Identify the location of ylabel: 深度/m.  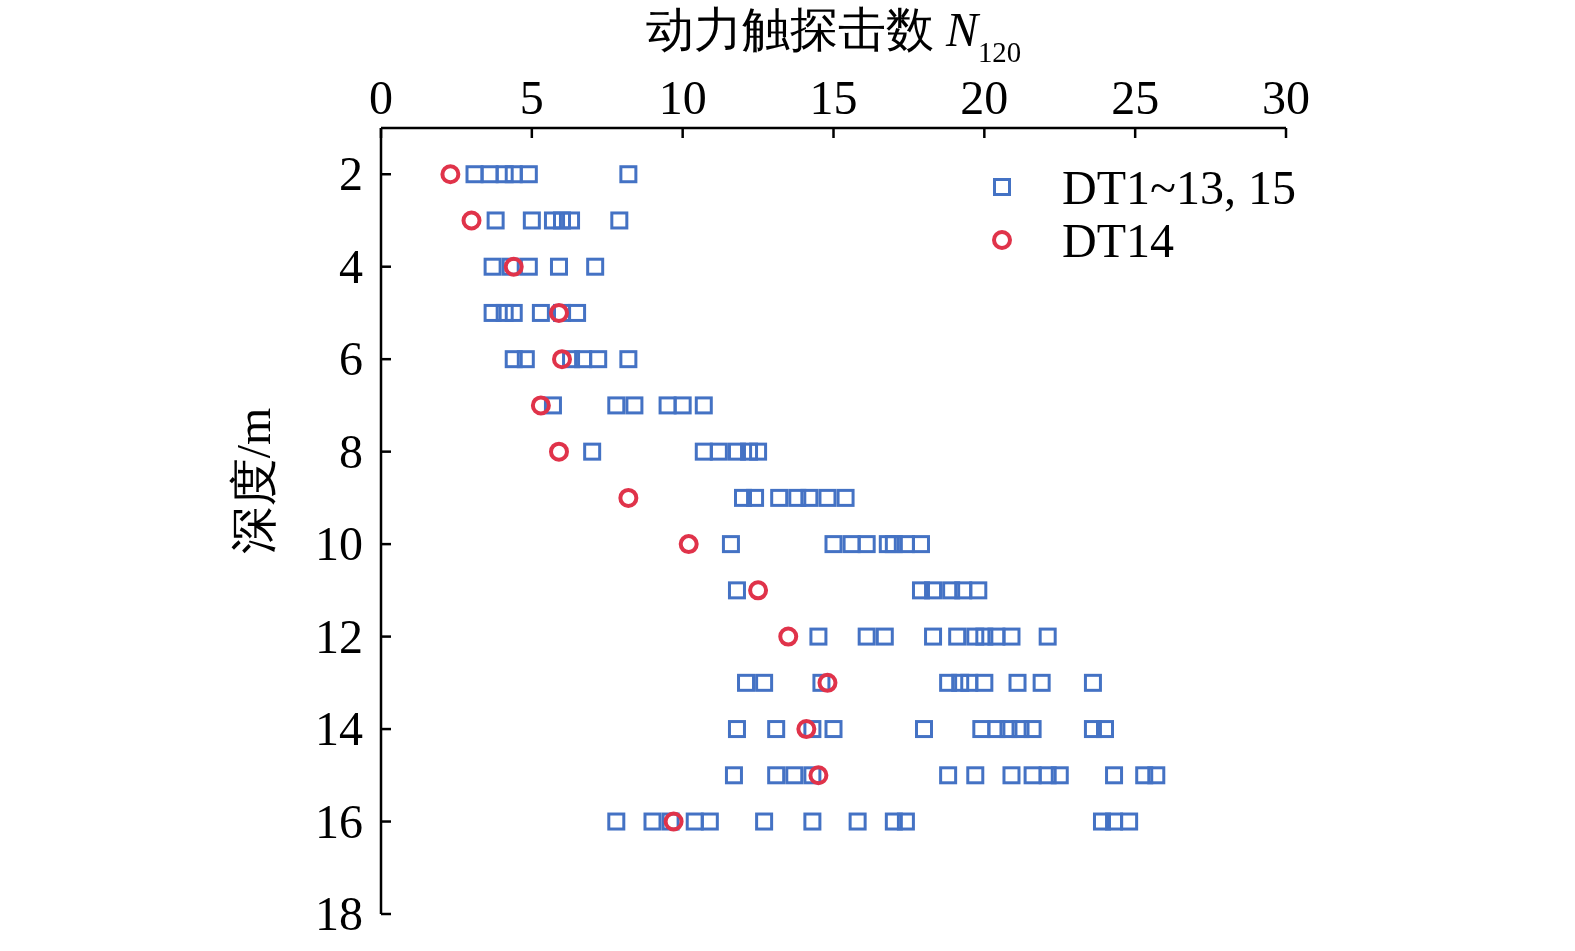
(253, 481).